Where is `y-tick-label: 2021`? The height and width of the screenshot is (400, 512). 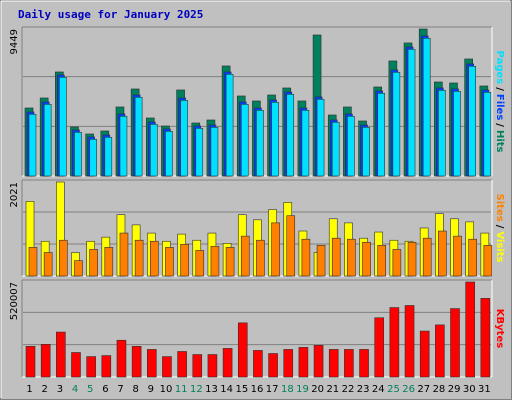
y-tick-label: 2021 is located at coordinates (14, 194).